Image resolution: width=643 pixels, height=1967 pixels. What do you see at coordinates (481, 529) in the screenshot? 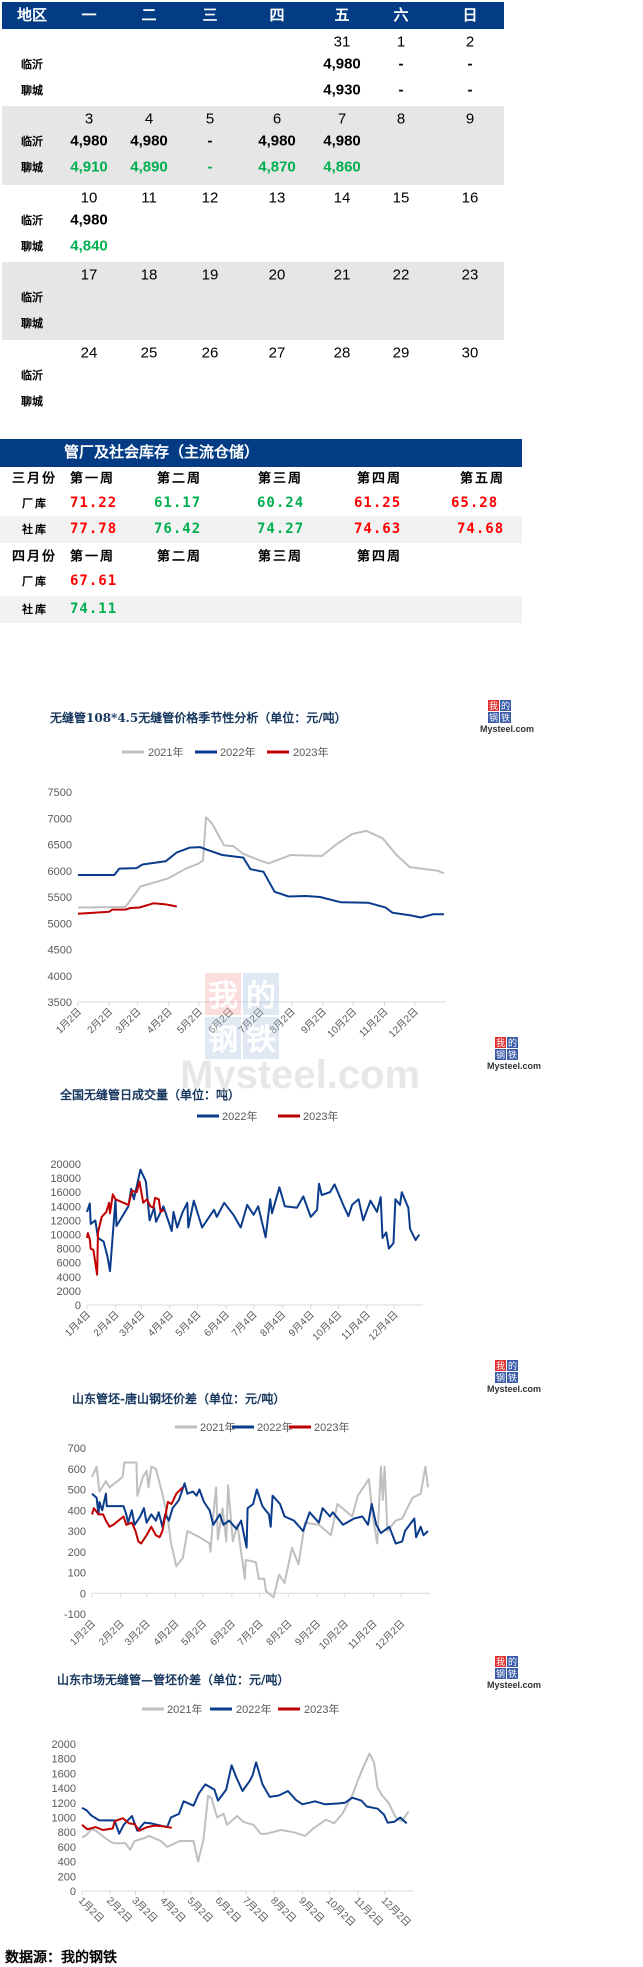
I see `inventory-value: 74.68` at bounding box center [481, 529].